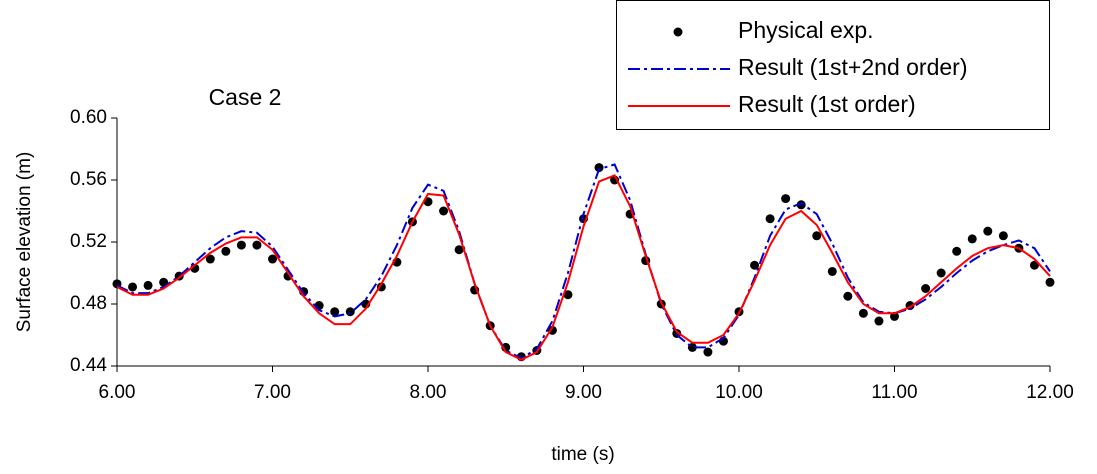 Image resolution: width=1097 pixels, height=474 pixels. I want to click on y-tick-label: 0.44, so click(88, 365).